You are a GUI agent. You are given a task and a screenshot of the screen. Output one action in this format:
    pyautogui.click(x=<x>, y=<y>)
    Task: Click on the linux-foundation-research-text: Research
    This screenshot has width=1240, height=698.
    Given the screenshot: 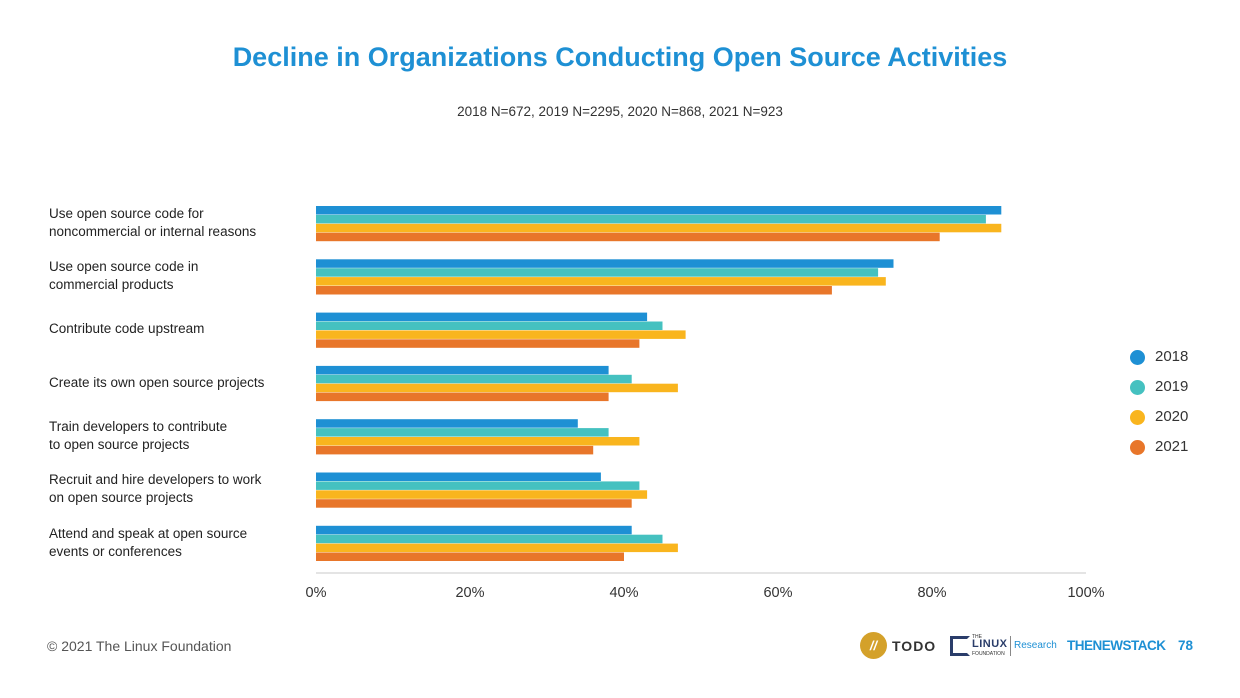 What is the action you would take?
    pyautogui.click(x=1035, y=645)
    